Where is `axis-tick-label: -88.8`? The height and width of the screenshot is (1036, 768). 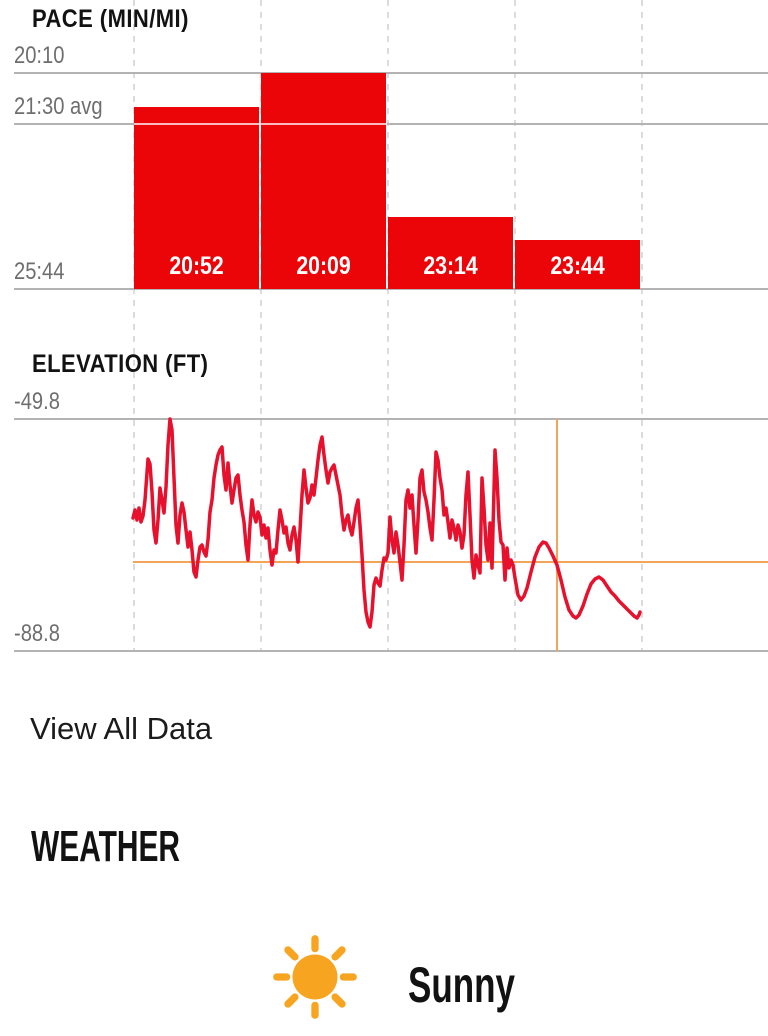 axis-tick-label: -88.8 is located at coordinates (37, 633).